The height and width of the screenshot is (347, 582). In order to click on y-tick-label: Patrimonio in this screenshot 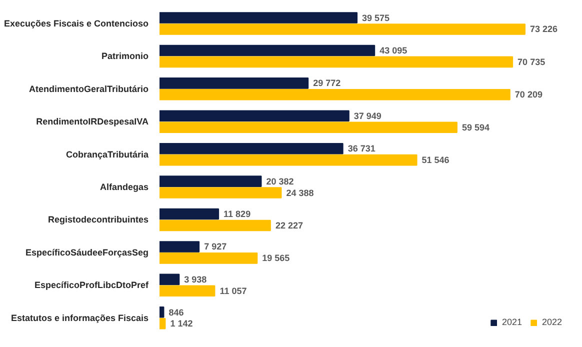, I will do `click(125, 56)`.